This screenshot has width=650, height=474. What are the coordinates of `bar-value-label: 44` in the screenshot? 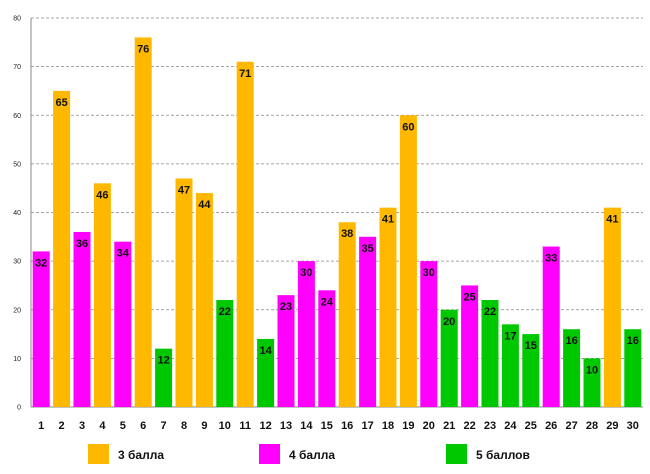 It's located at (204, 205).